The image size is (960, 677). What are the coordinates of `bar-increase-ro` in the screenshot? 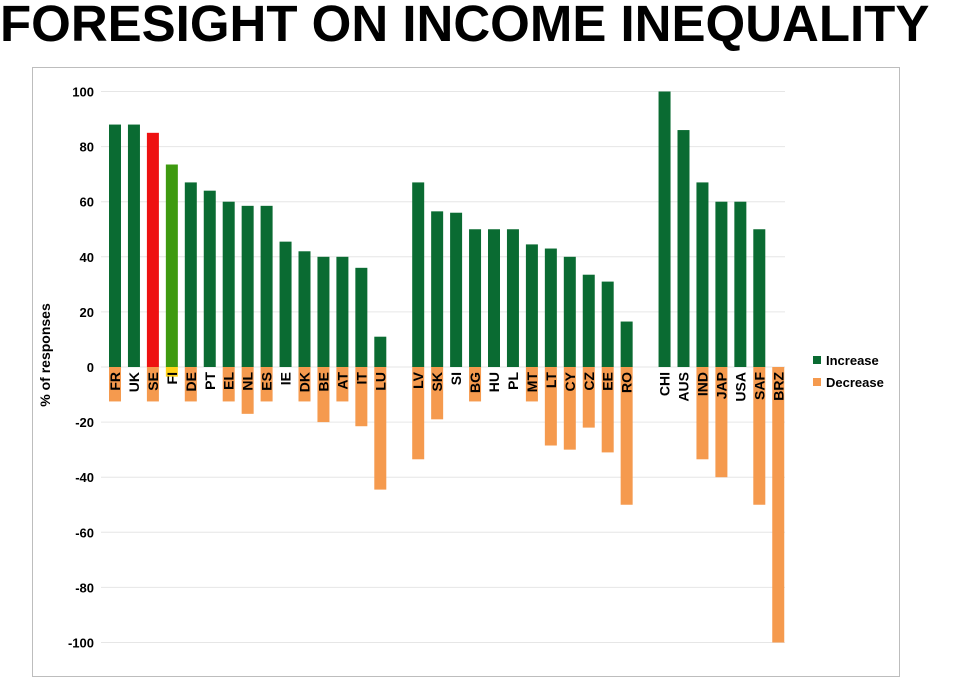 It's located at (626, 344).